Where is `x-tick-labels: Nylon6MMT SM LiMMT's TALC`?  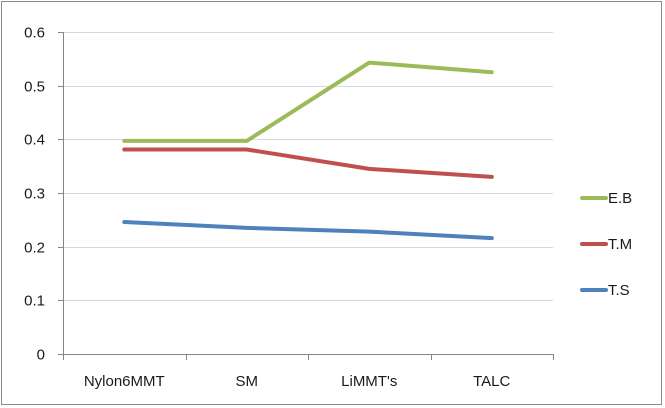
x-tick-labels: Nylon6MMT SM LiMMT's TALC is located at coordinates (297, 381).